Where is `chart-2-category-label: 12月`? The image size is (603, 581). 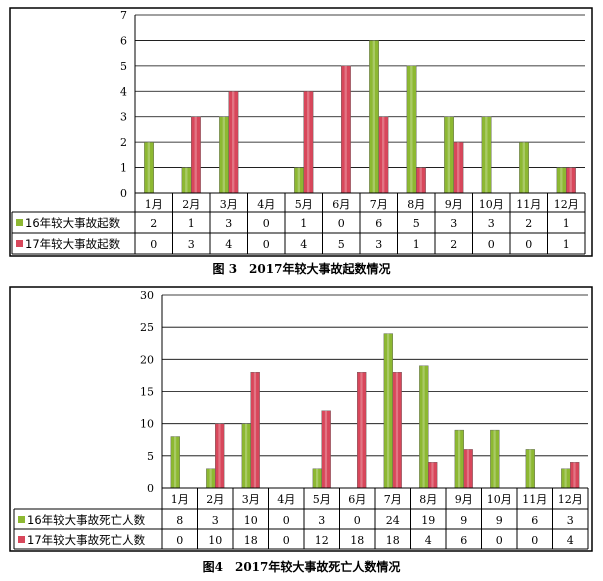 chart-2-category-label: 12月 is located at coordinates (570, 499).